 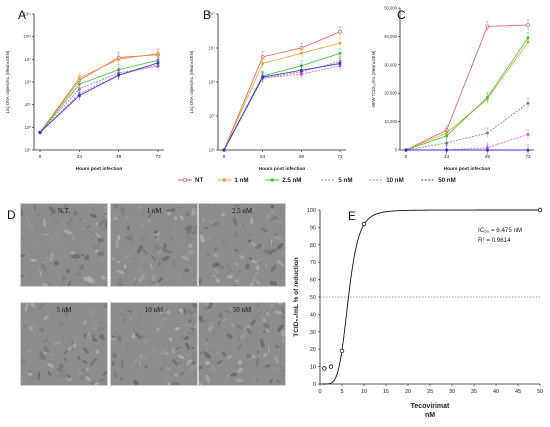 I want to click on y-tick-label: 10⁶, so click(x=212, y=150).